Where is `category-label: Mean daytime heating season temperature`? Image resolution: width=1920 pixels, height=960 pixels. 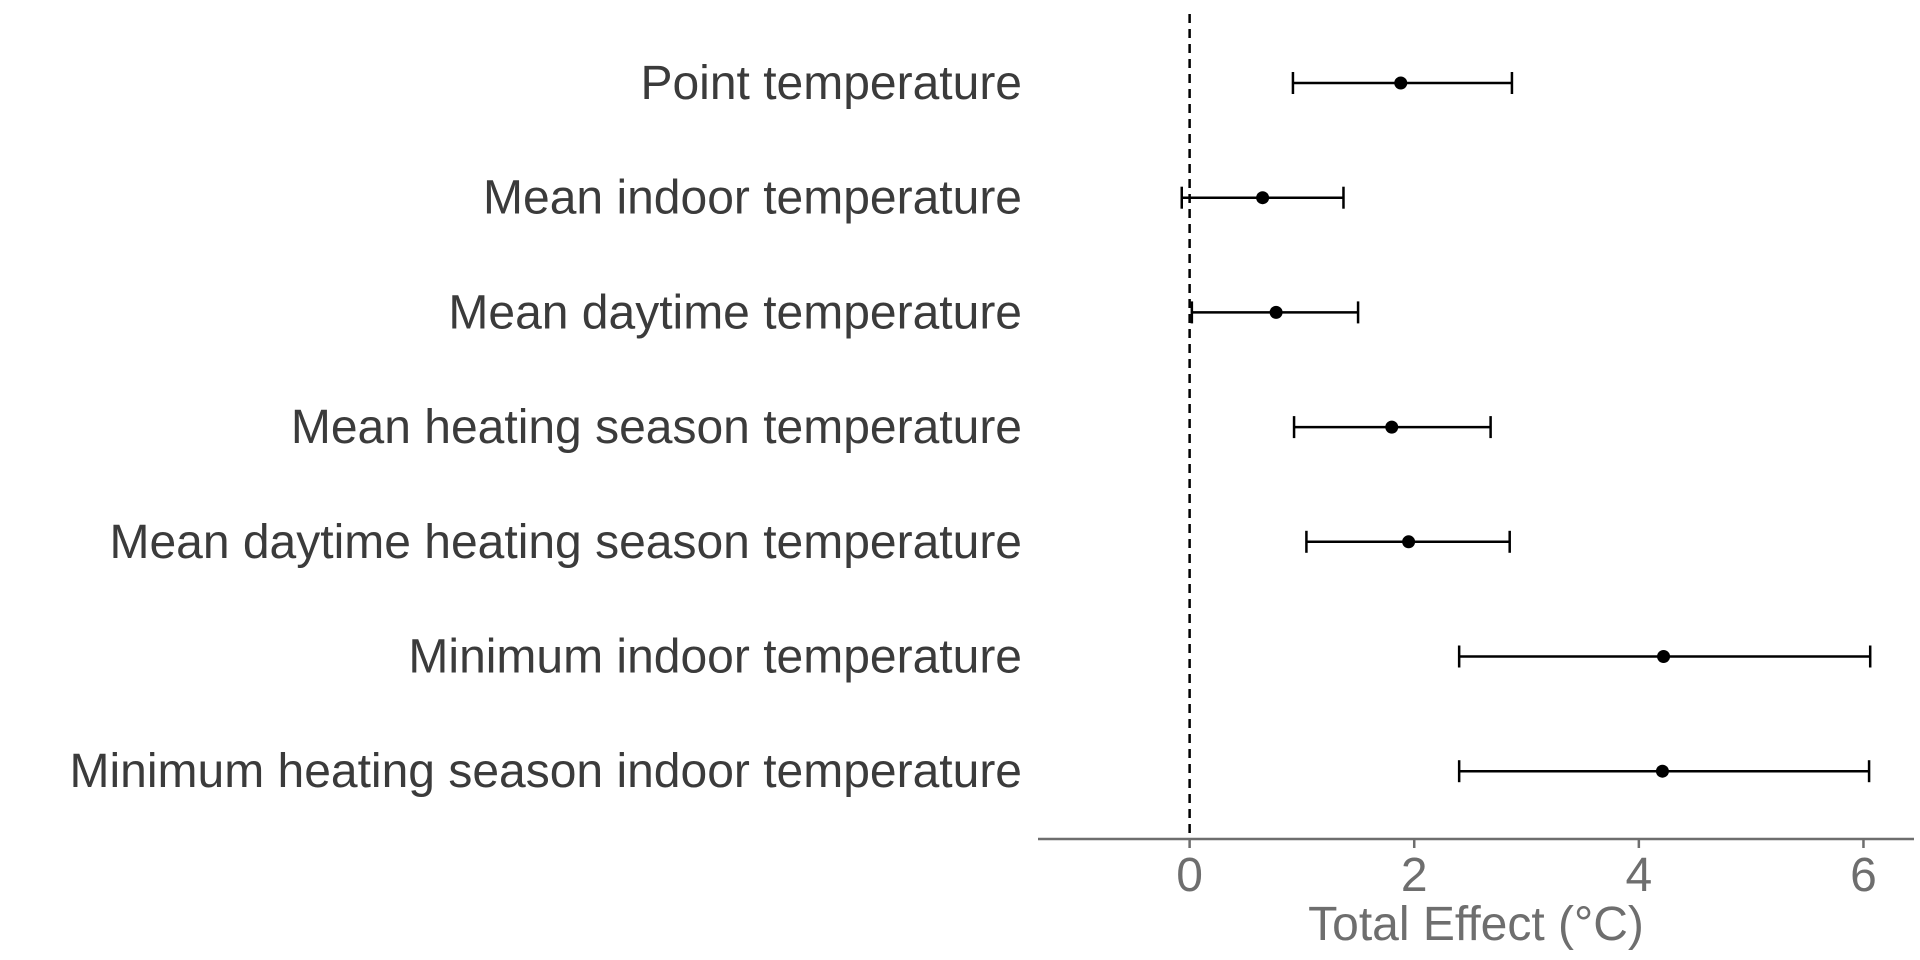 category-label: Mean daytime heating season temperature is located at coordinates (565, 542).